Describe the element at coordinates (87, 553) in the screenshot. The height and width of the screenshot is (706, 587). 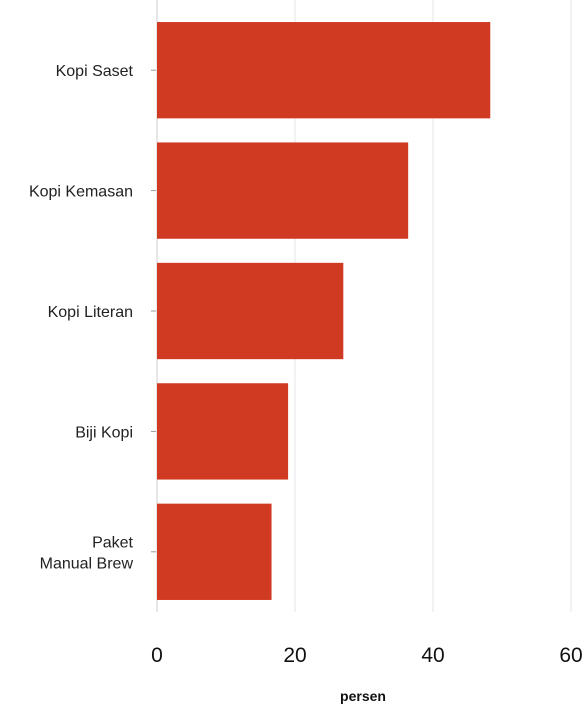
I see `category-label: Paket Manual Brew` at that location.